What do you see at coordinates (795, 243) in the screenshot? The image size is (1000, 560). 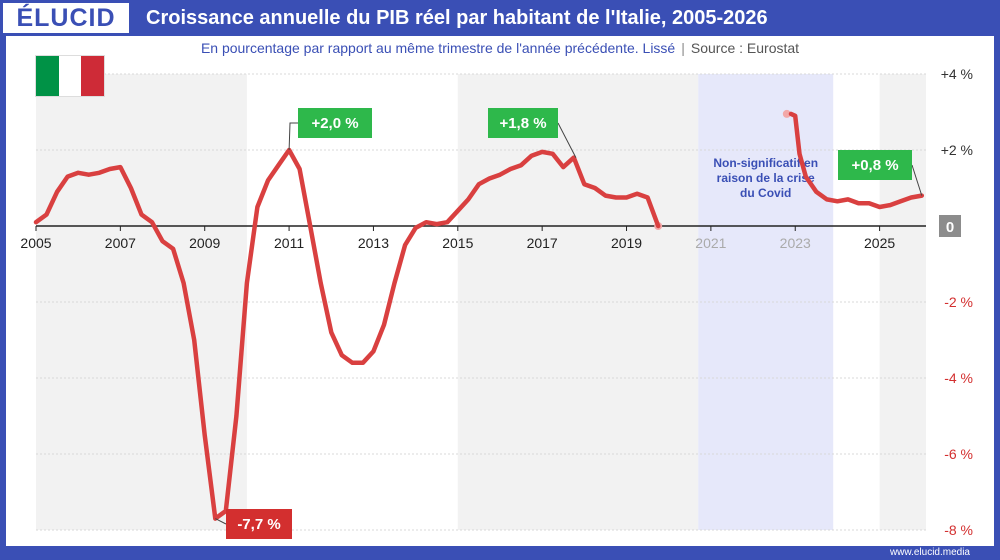 I see `x-tick-label-9: 2023` at bounding box center [795, 243].